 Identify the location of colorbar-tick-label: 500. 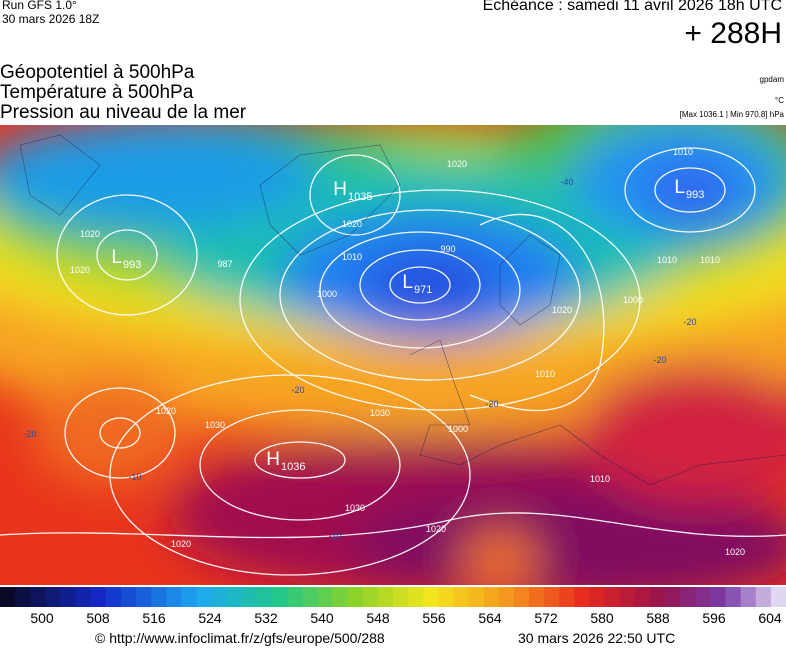
(42, 617).